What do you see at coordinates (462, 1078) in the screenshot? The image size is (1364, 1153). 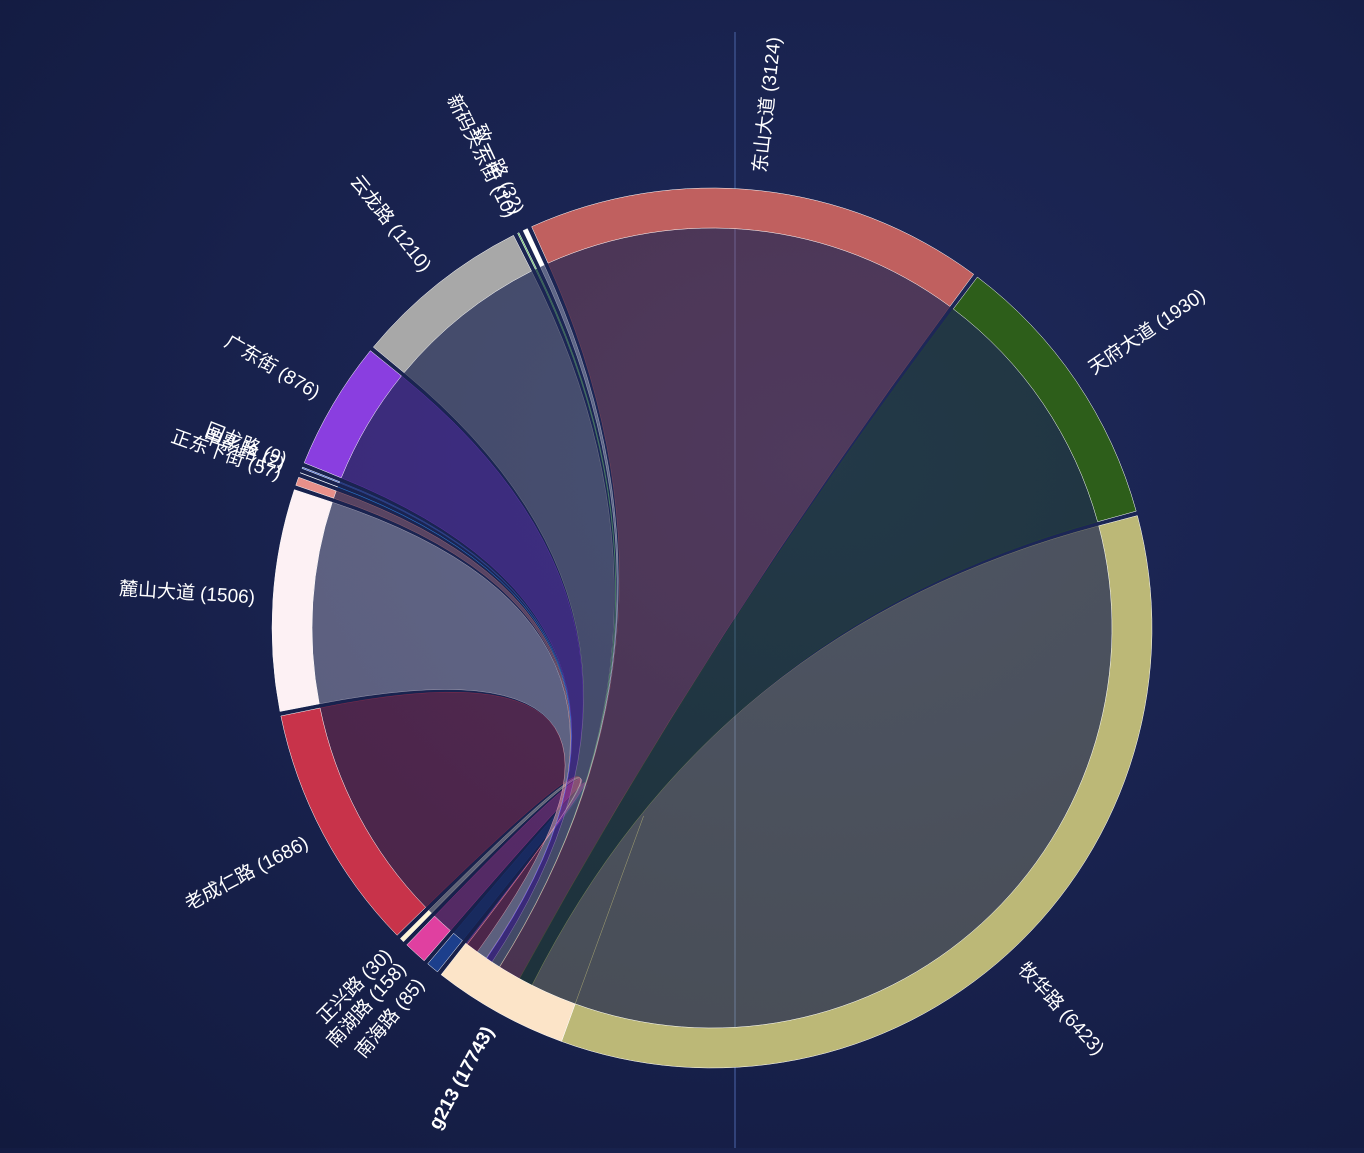 I see `node-label: g213 (17743)` at bounding box center [462, 1078].